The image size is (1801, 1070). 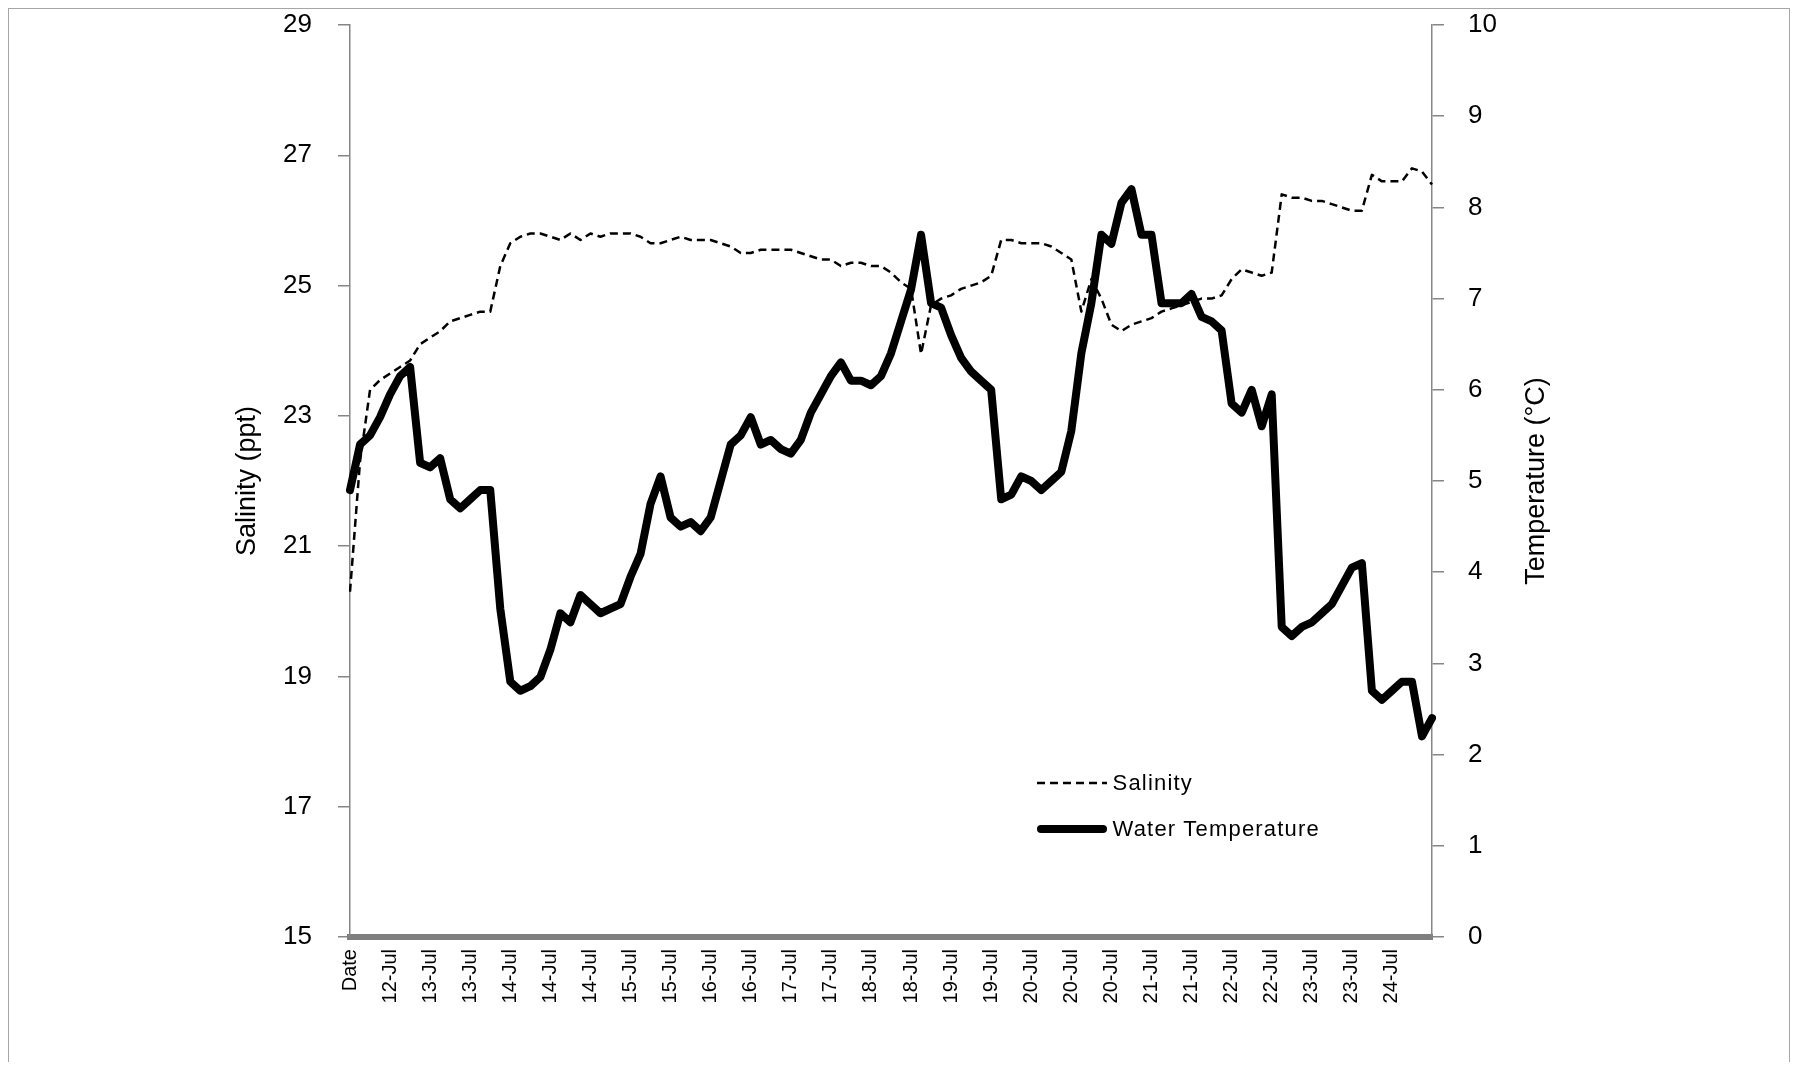 What do you see at coordinates (1475, 570) in the screenshot?
I see `y2-tick-label: 4` at bounding box center [1475, 570].